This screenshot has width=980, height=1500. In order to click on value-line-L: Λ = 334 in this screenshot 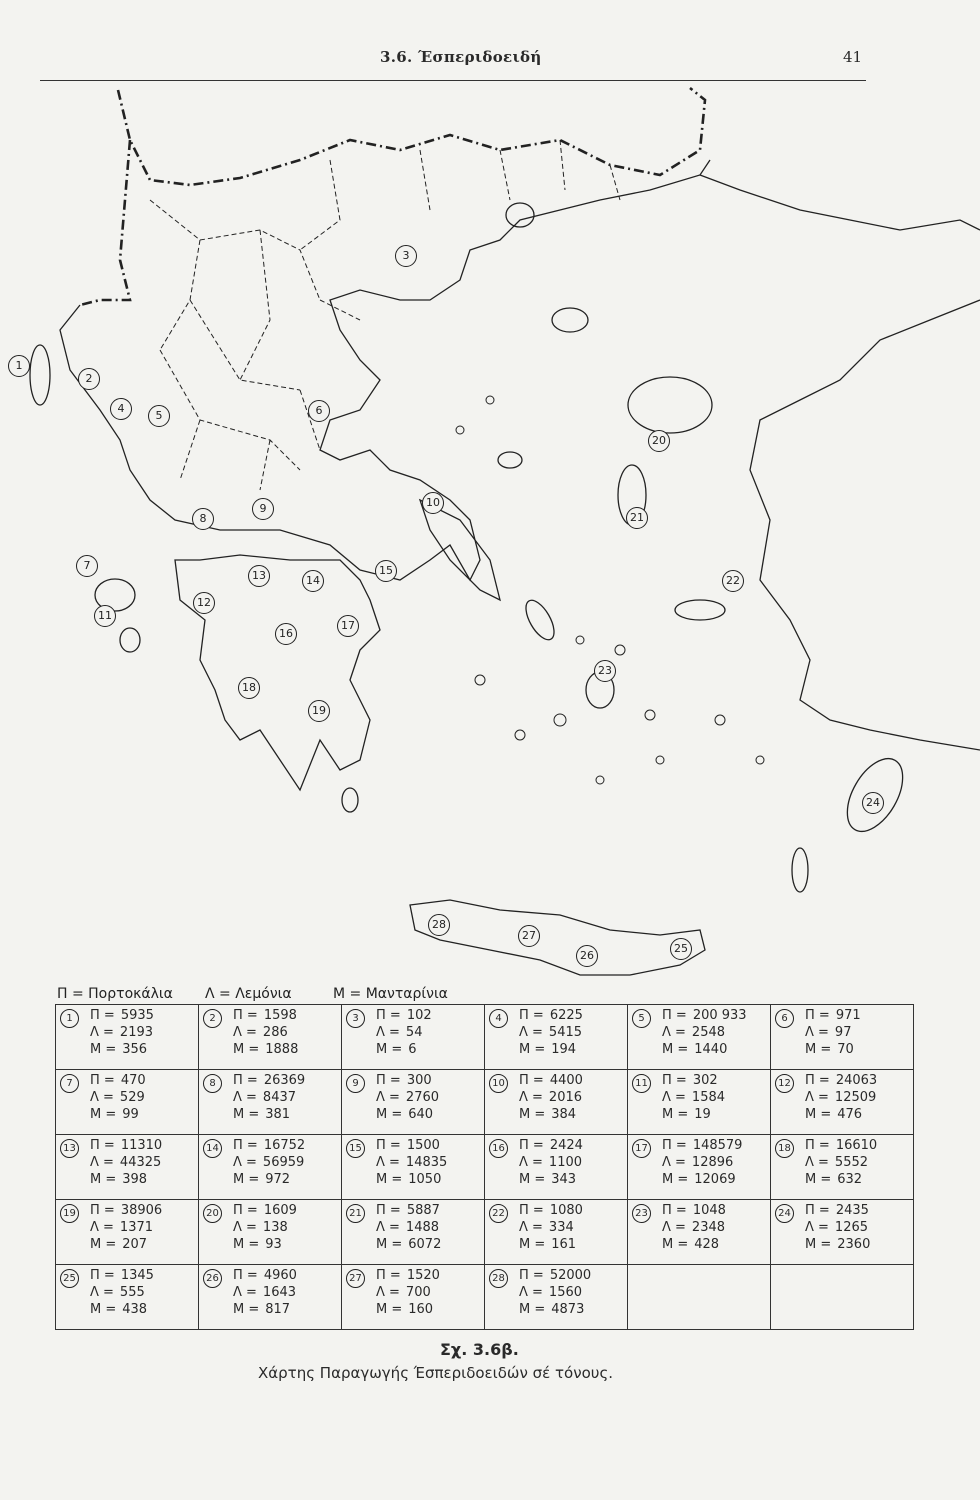, I will do `click(572, 1227)`.